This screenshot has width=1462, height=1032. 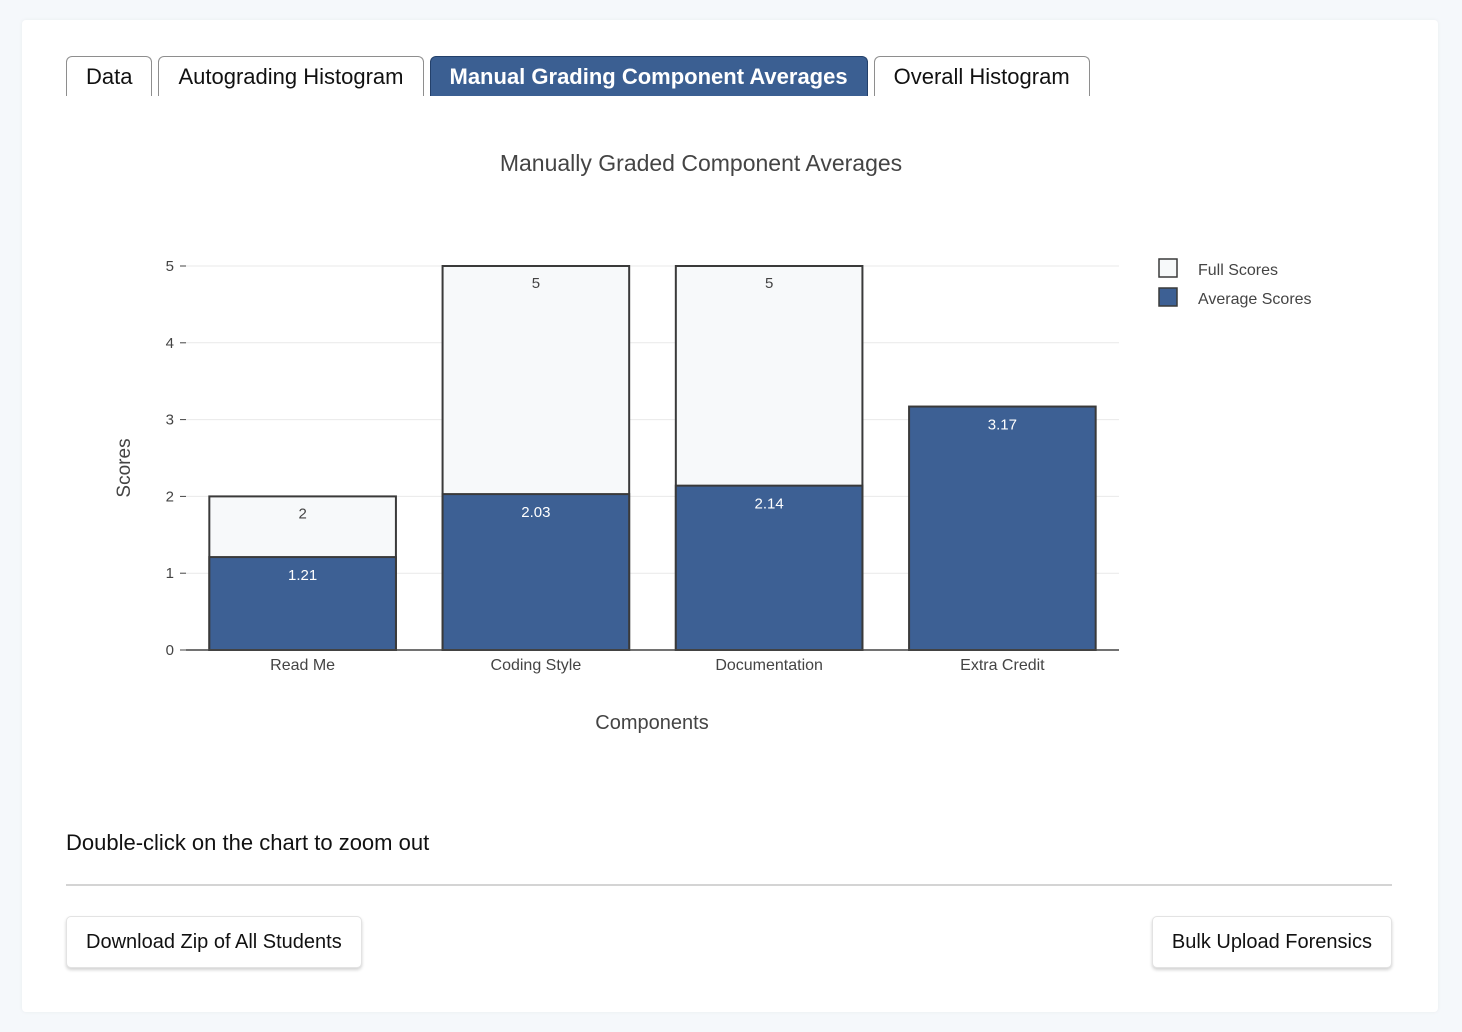 What do you see at coordinates (302, 575) in the screenshot?
I see `bar-label-average-score: 1.21` at bounding box center [302, 575].